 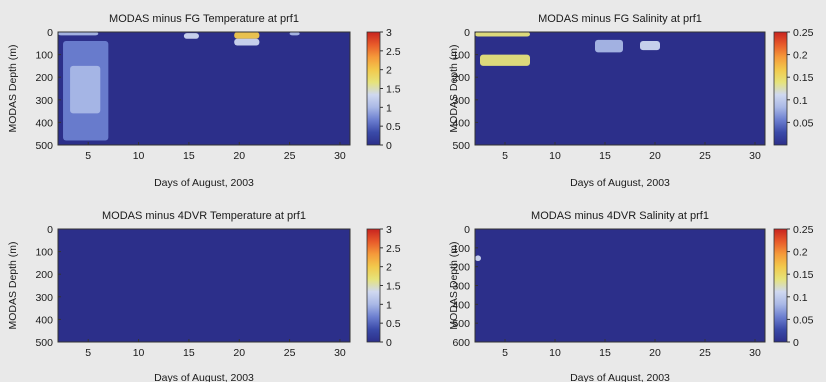 I want to click on colorbar-tick-label: 0.1, so click(x=800, y=298).